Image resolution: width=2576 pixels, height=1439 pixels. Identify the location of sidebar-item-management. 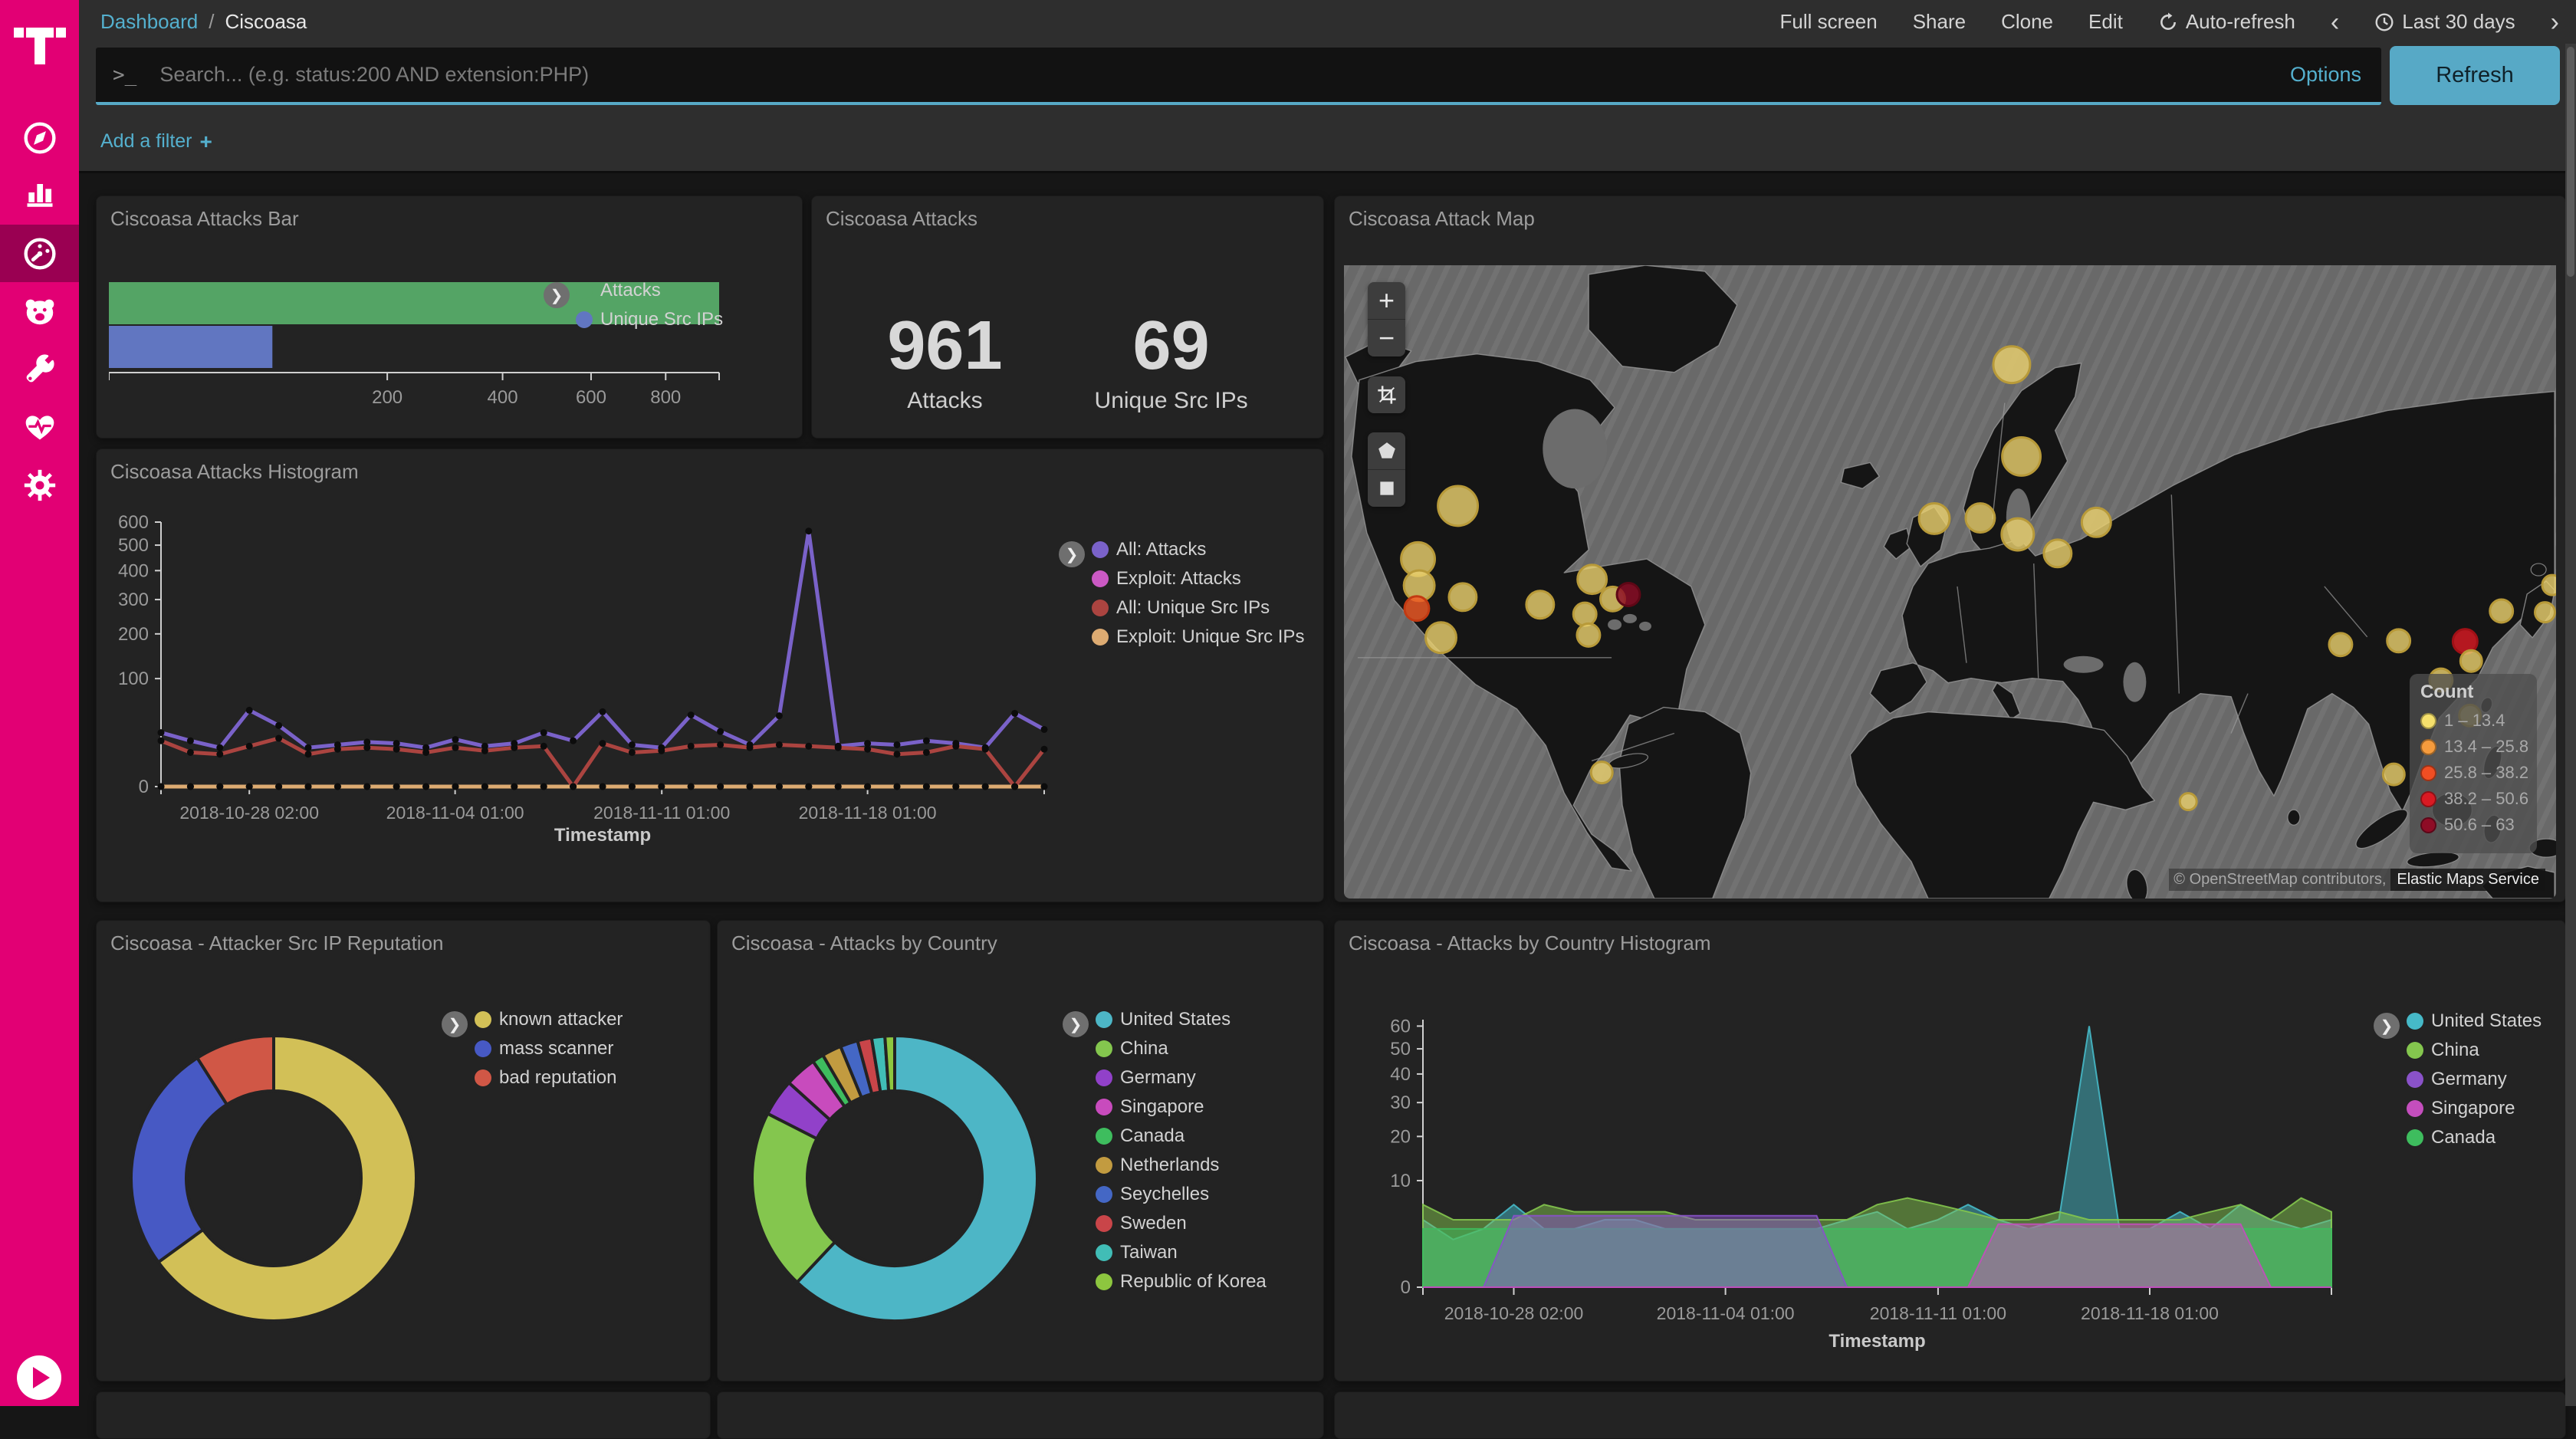
(39, 485).